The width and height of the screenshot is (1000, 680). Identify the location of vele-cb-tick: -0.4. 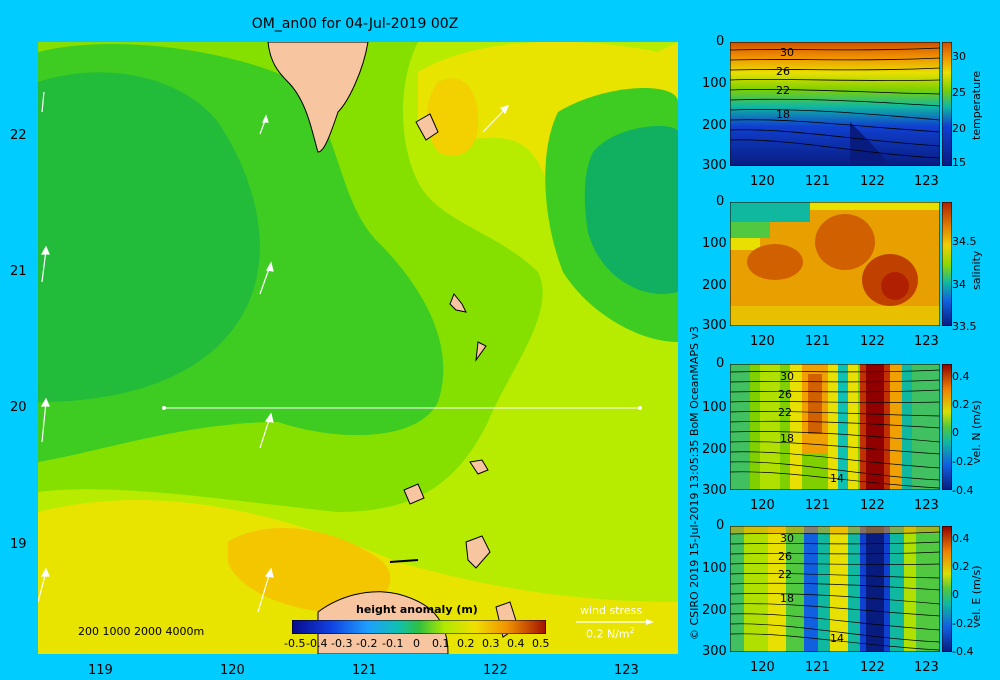
(963, 651).